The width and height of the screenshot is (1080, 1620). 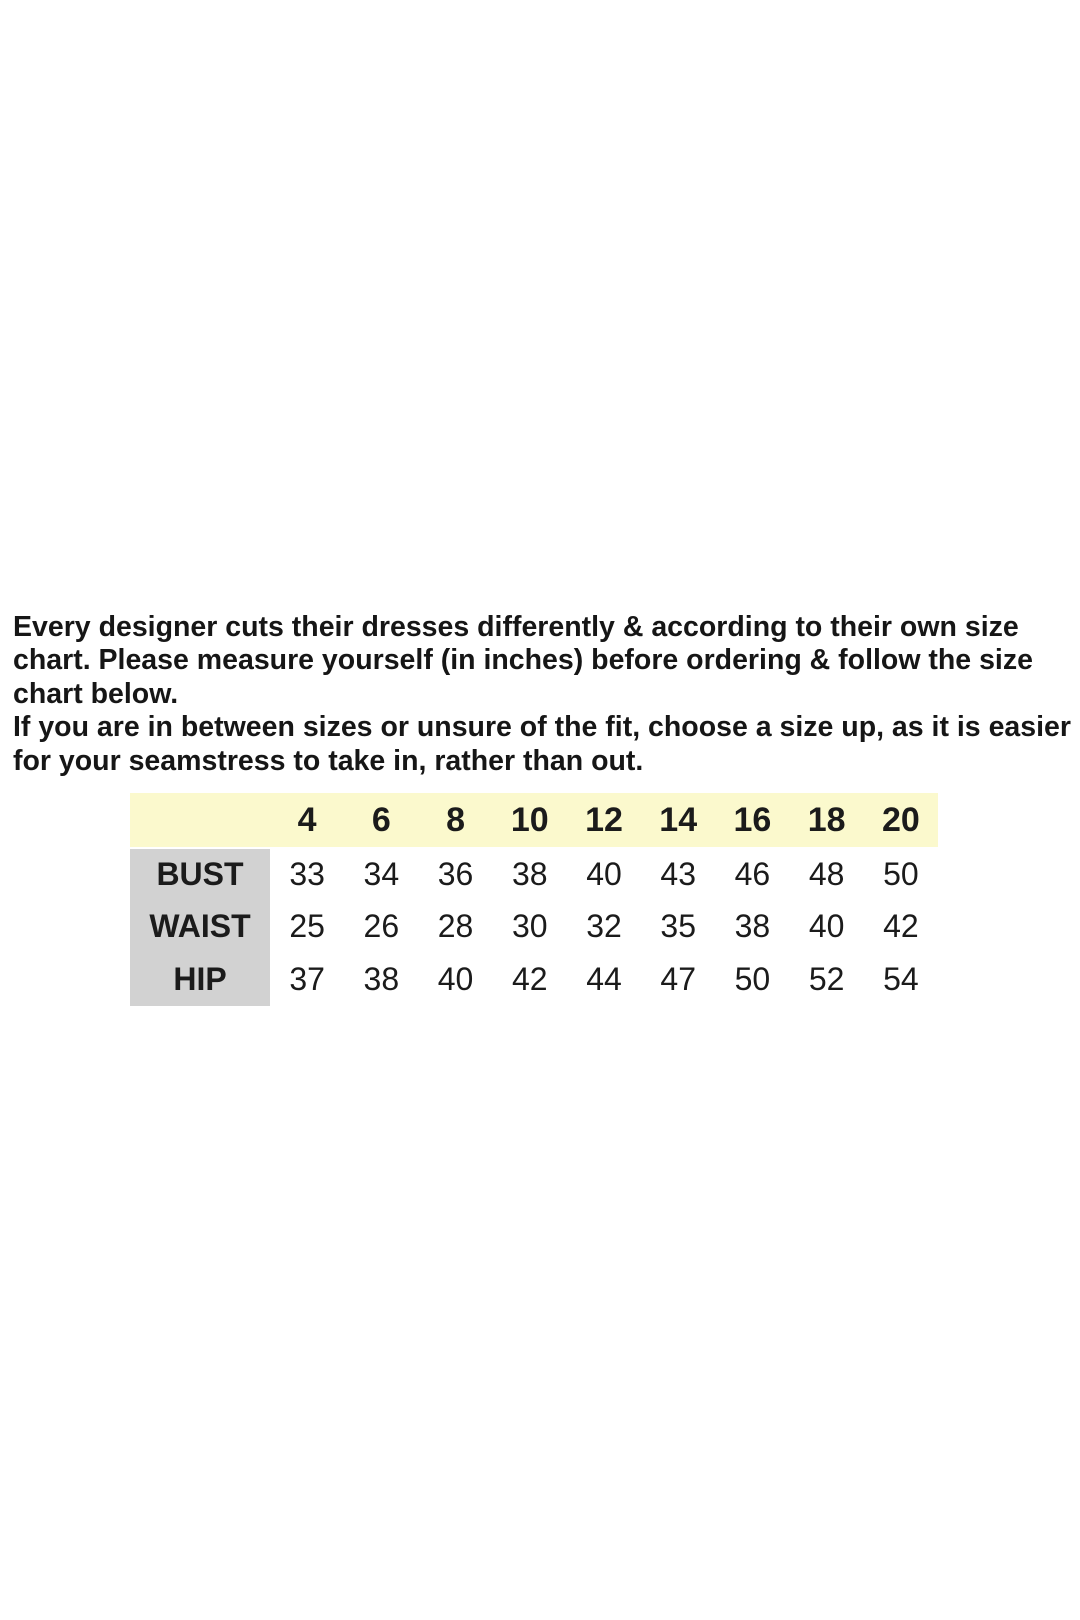 What do you see at coordinates (200, 873) in the screenshot?
I see `row-label: BUST` at bounding box center [200, 873].